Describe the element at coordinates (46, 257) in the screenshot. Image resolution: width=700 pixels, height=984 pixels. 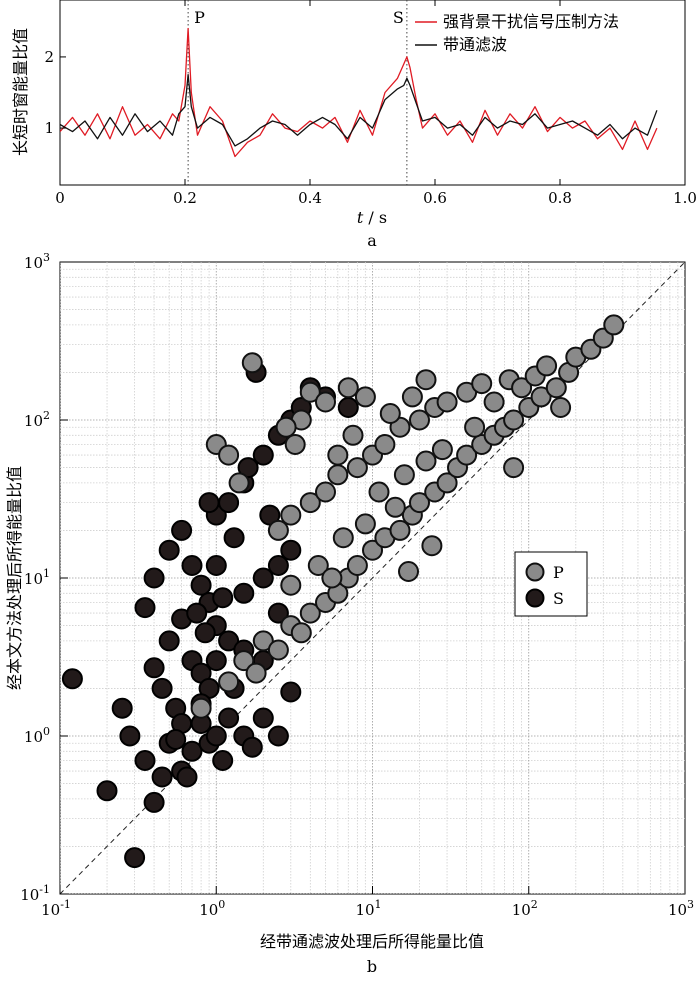
I see `tick-exponent: 3` at that location.